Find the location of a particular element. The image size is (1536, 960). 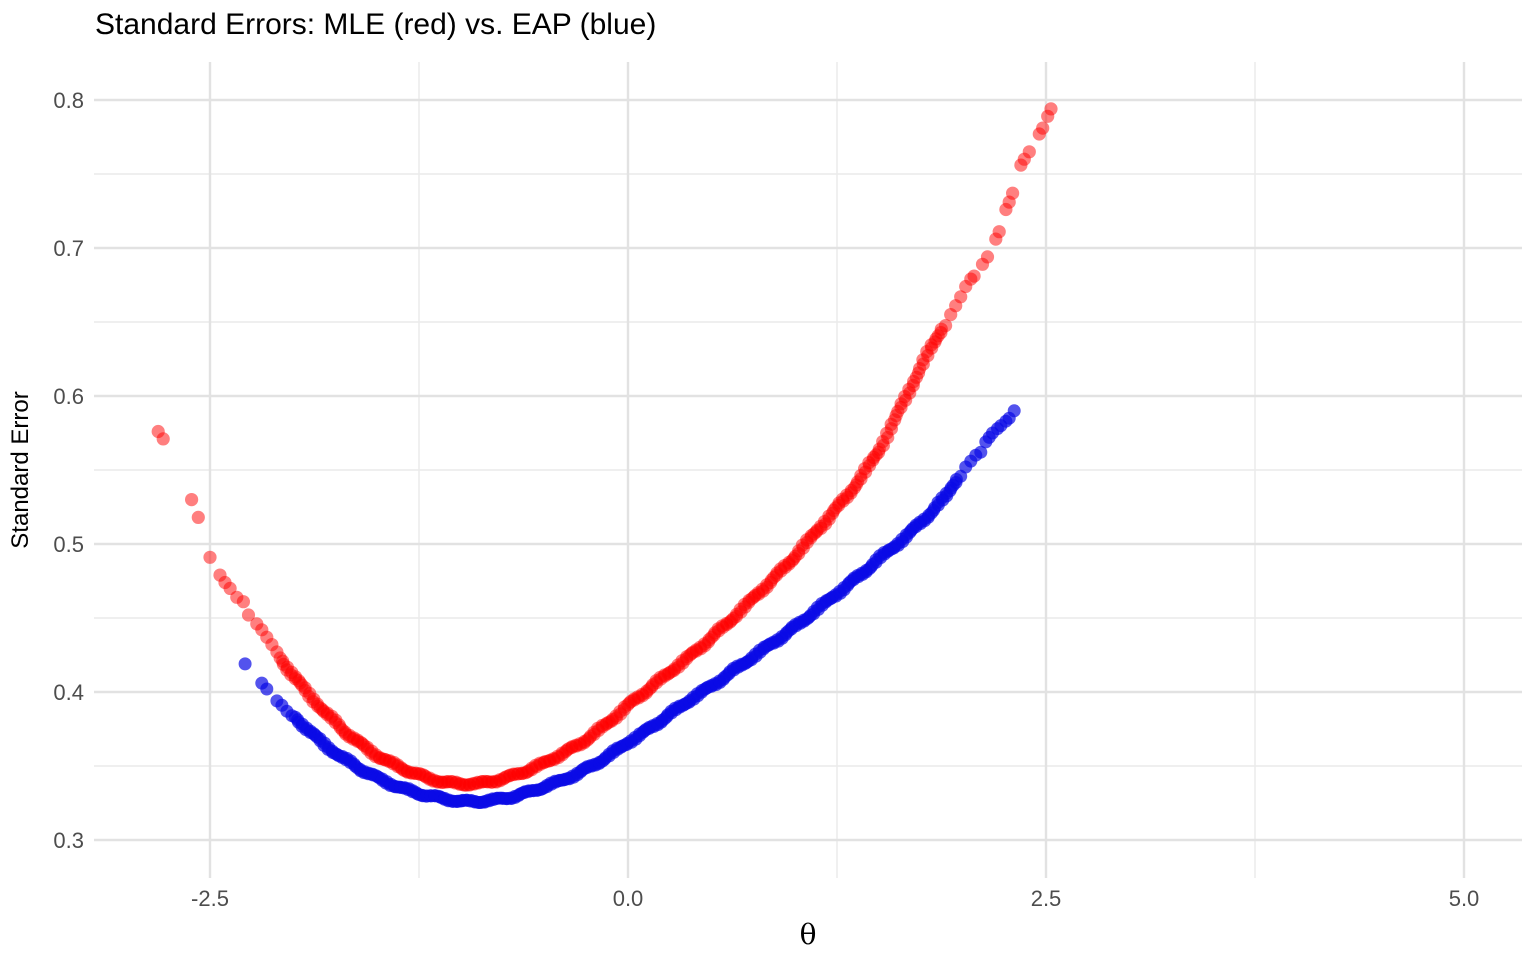

y-tick-label: 0.4 is located at coordinates (68, 692).